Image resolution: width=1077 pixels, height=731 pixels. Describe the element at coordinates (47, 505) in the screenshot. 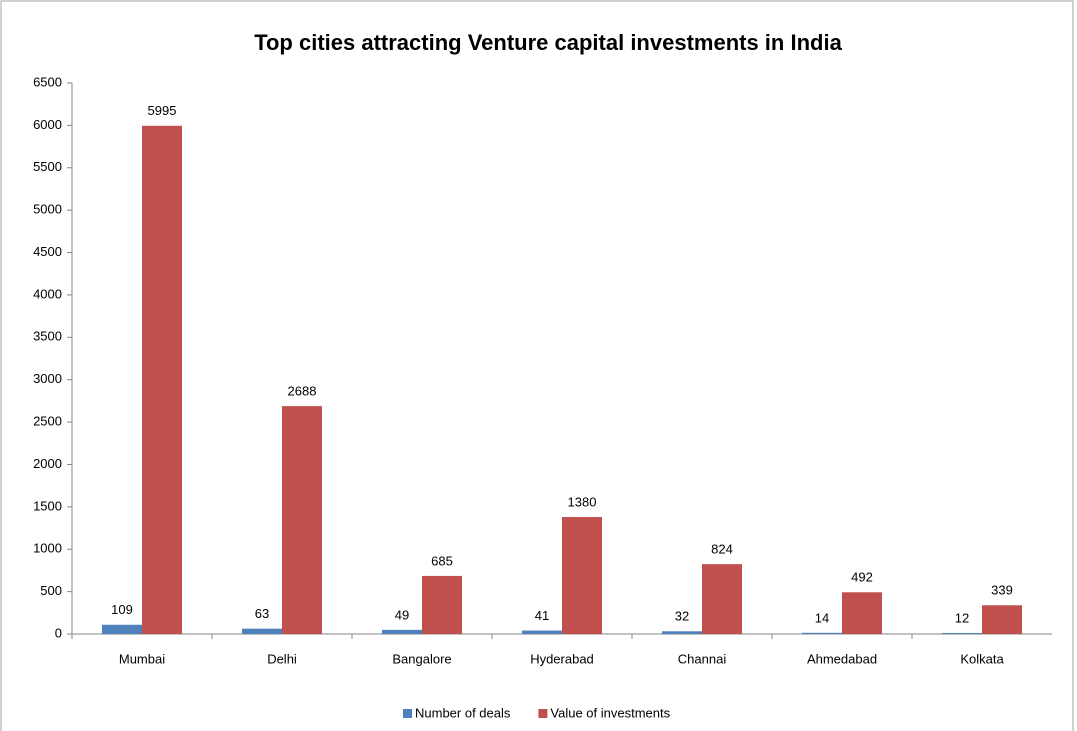

I see `y-tick-label: 1500` at that location.